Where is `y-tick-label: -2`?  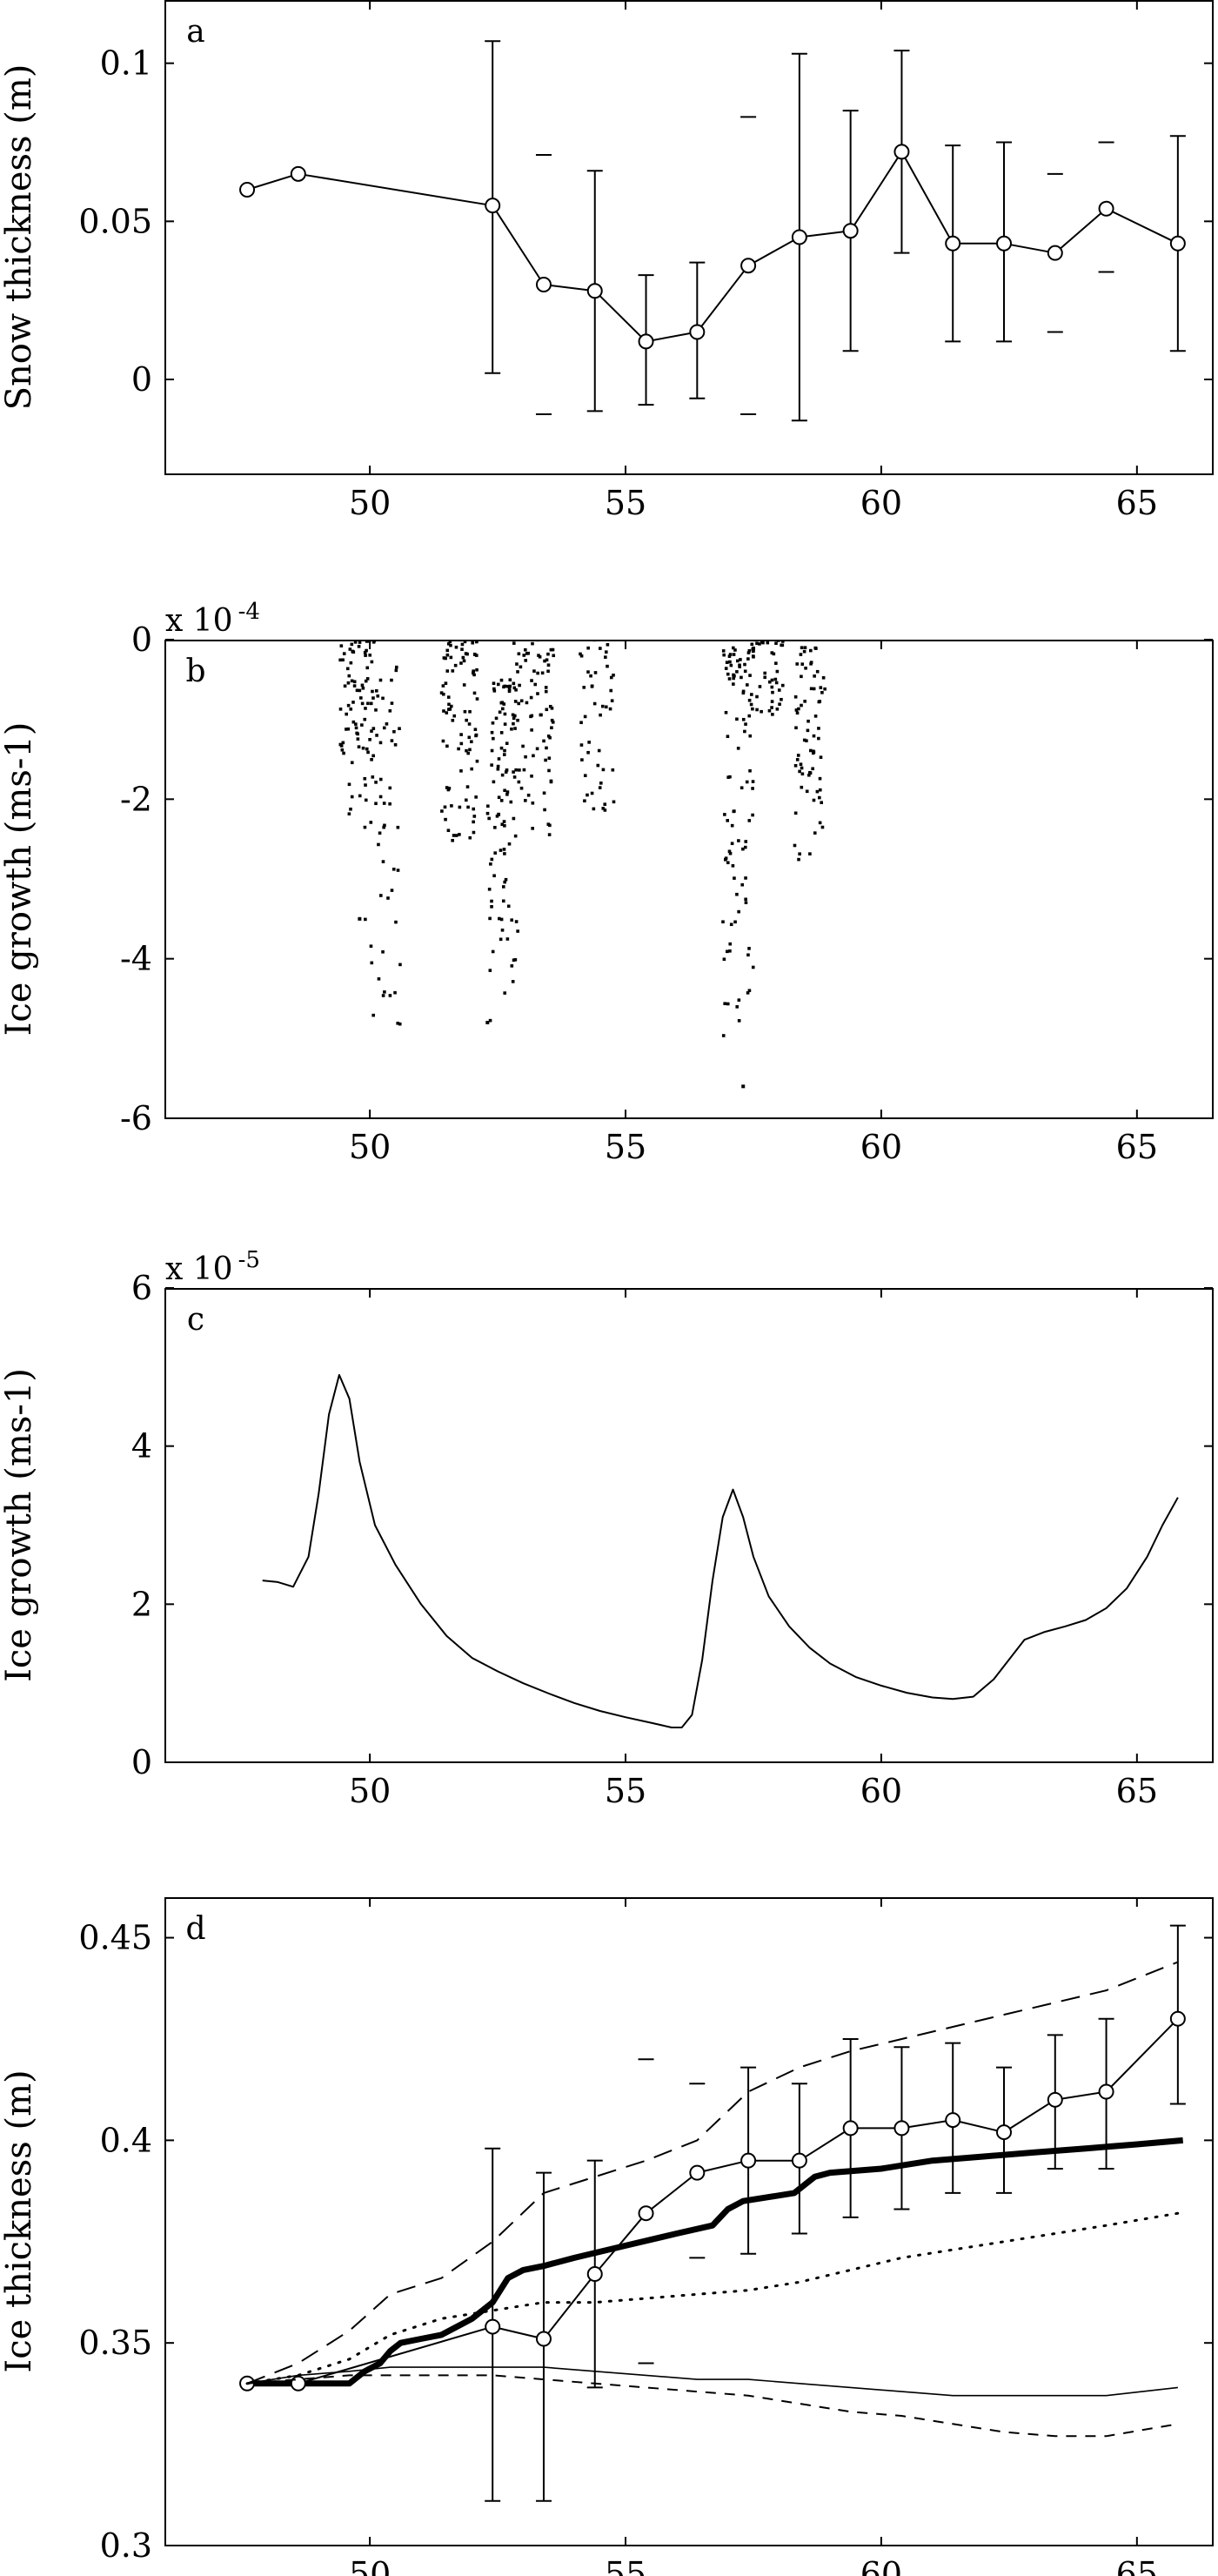 y-tick-label: -2 is located at coordinates (136, 799).